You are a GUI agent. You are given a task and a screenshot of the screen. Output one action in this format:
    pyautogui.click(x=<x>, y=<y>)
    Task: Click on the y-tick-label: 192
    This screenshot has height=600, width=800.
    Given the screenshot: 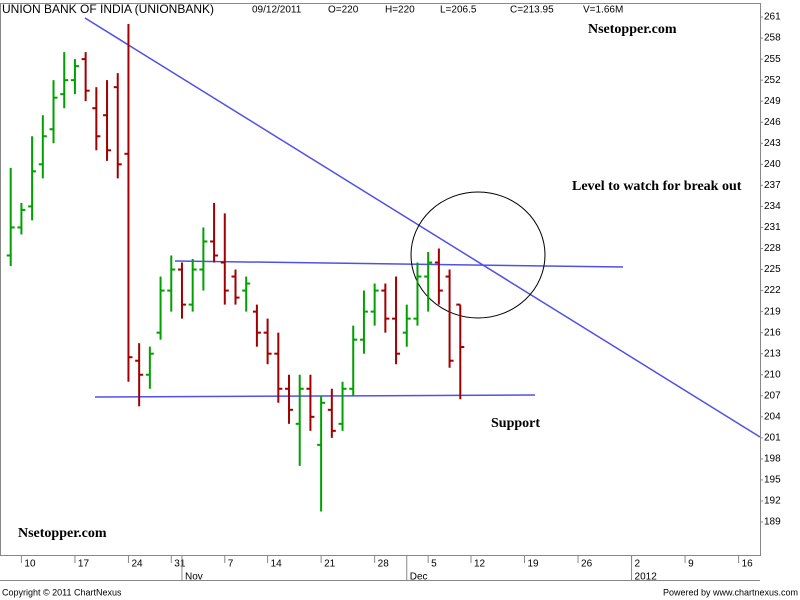 What is the action you would take?
    pyautogui.click(x=772, y=501)
    